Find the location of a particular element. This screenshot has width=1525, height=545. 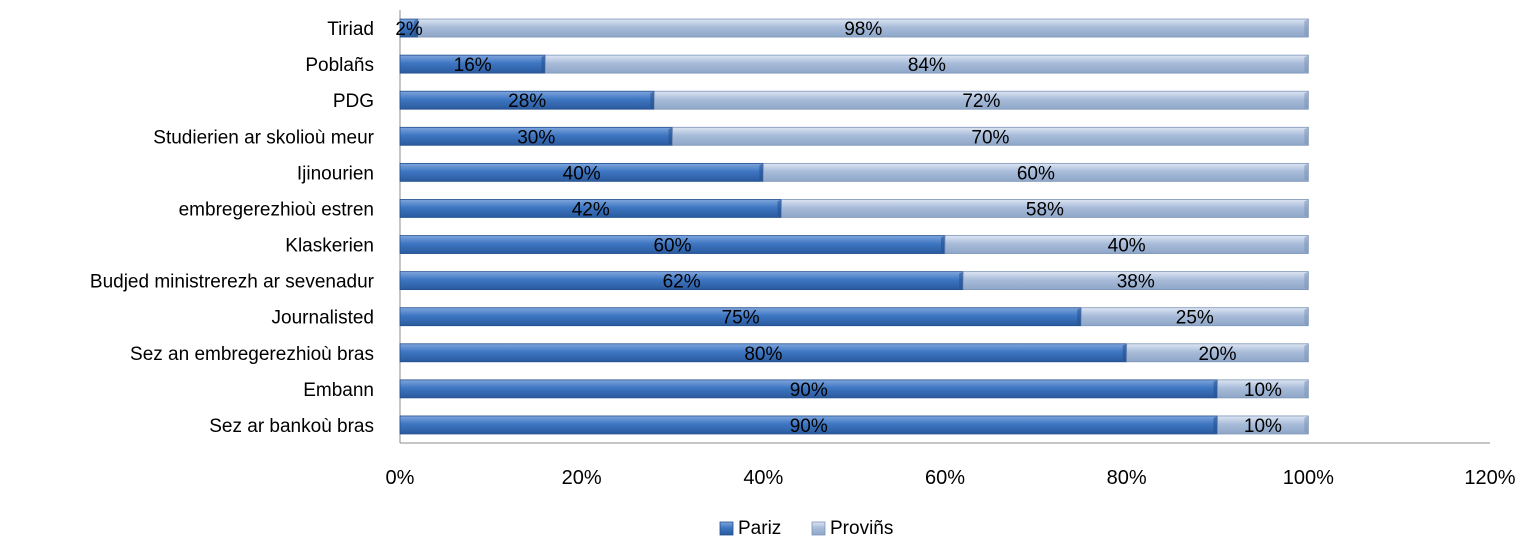

legend: Pariz Proviñs is located at coordinates (806, 528).